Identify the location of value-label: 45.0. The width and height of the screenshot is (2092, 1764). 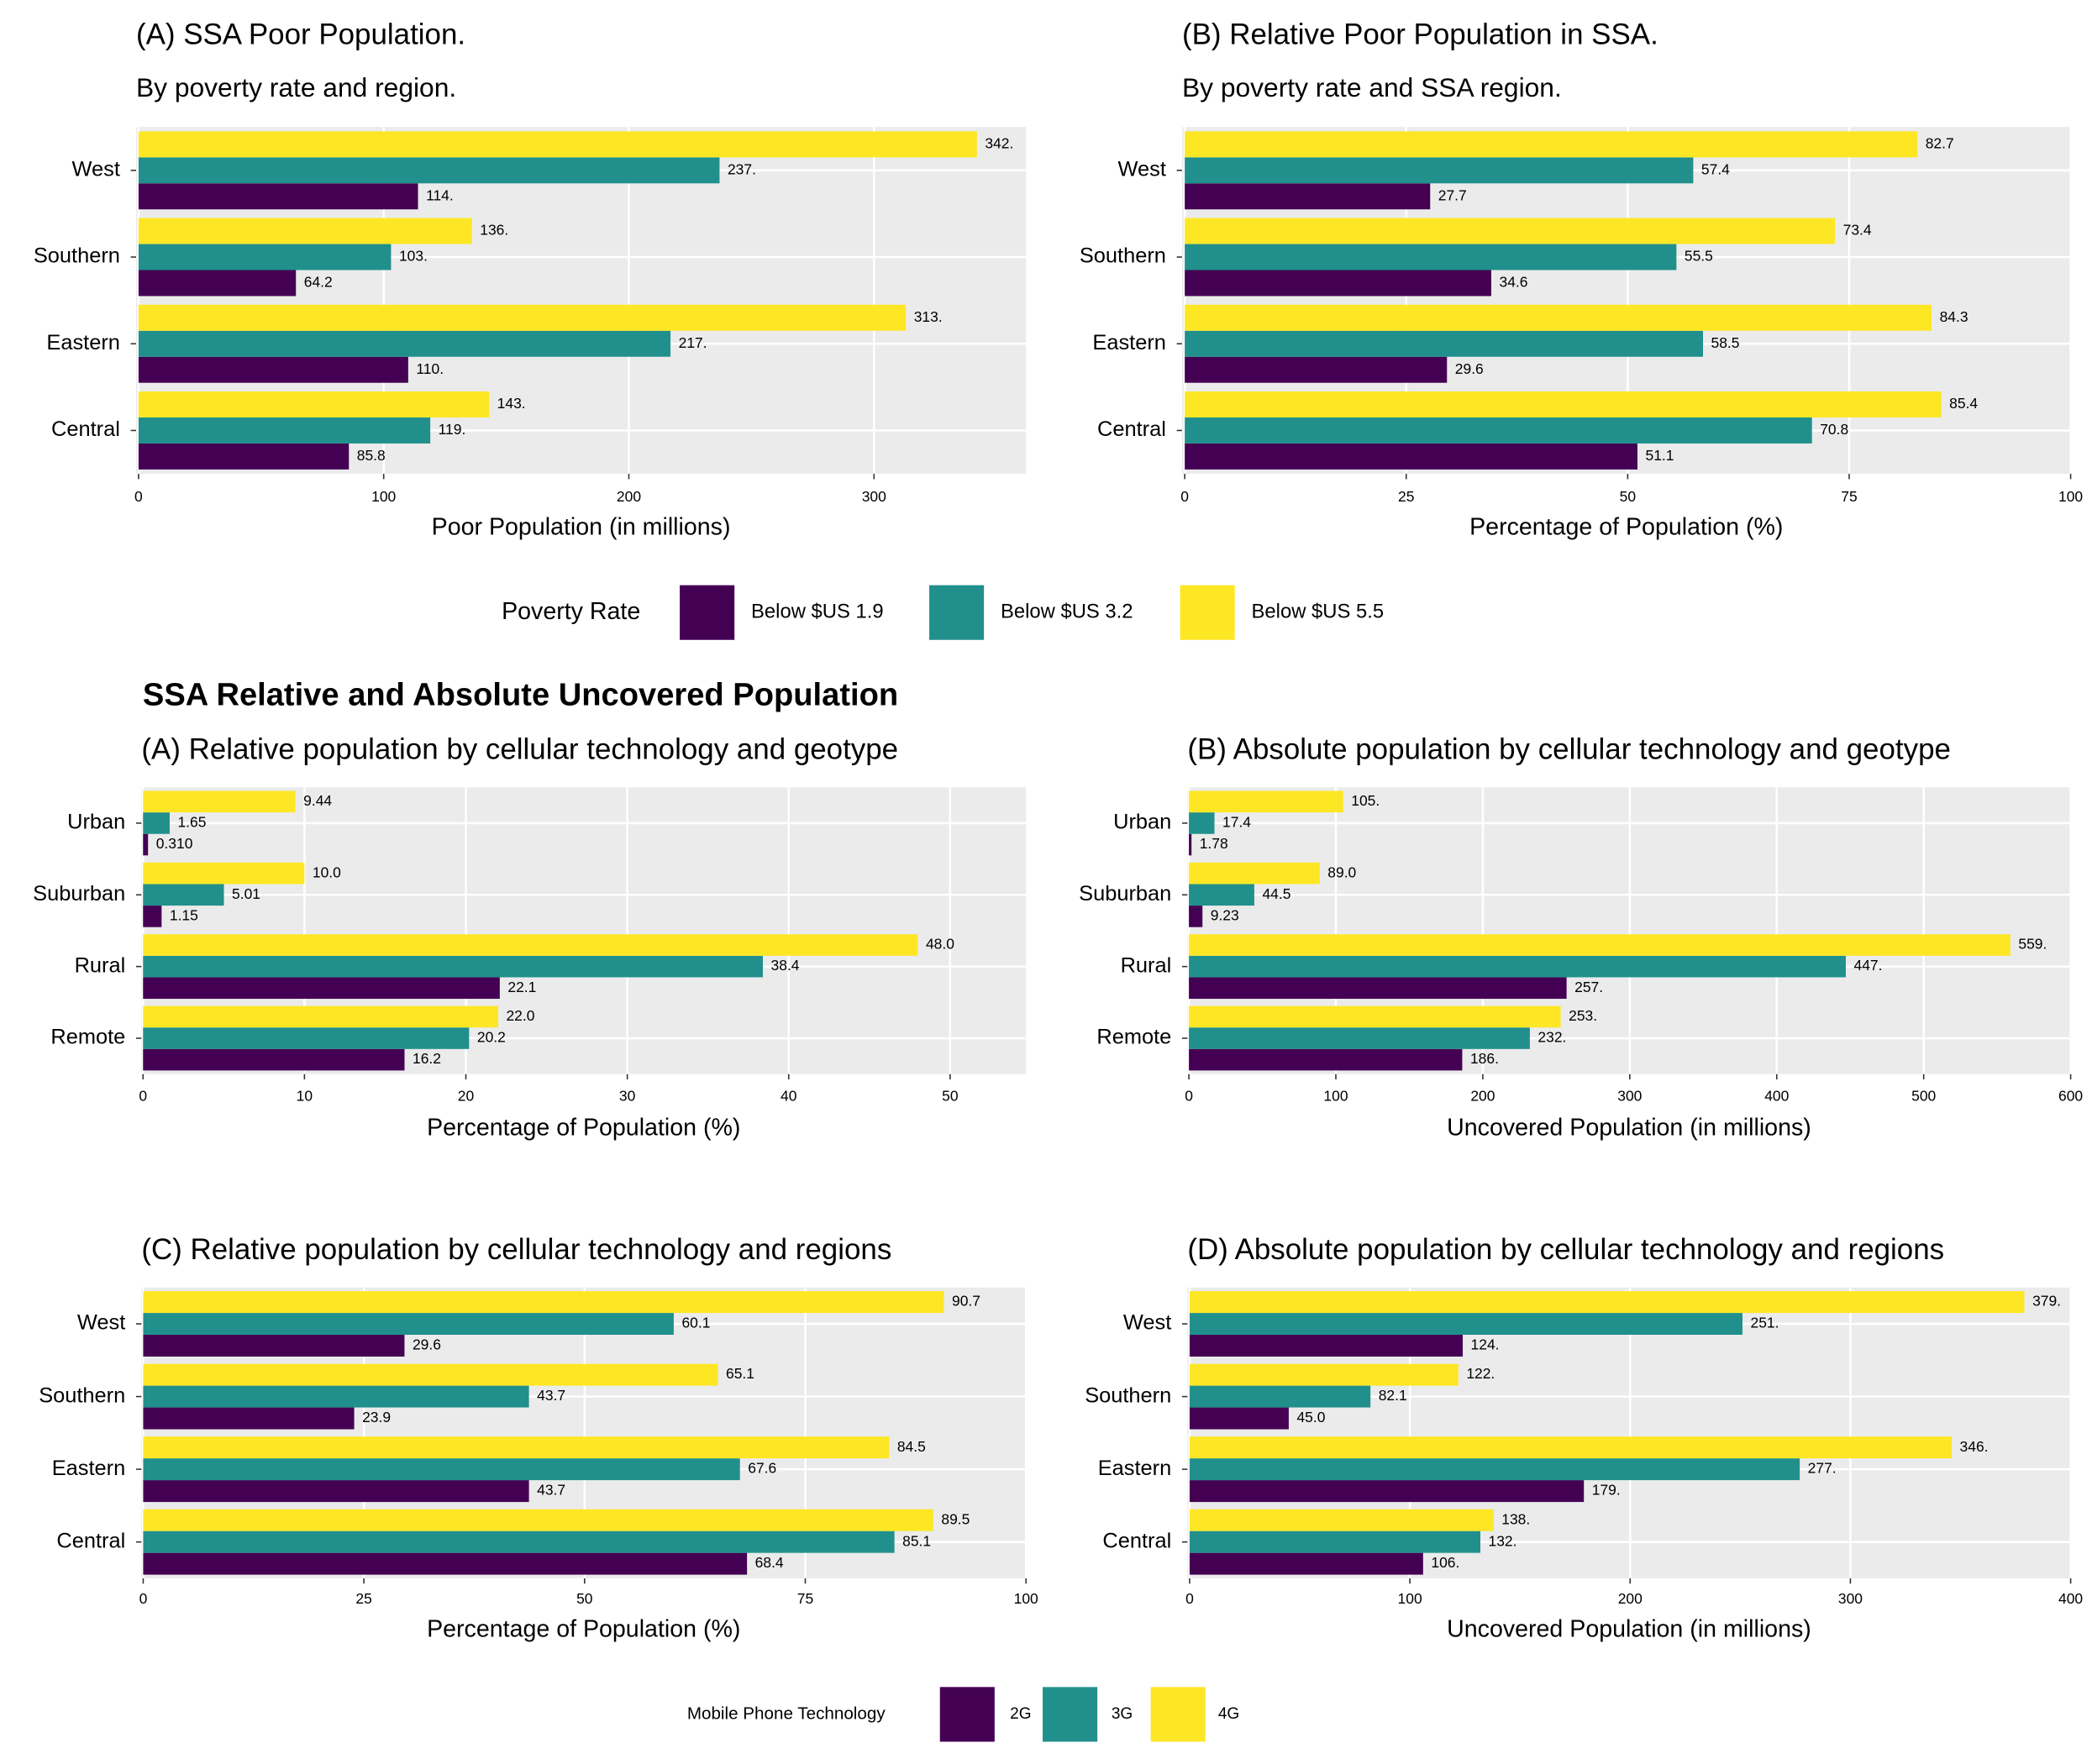
(1310, 1417).